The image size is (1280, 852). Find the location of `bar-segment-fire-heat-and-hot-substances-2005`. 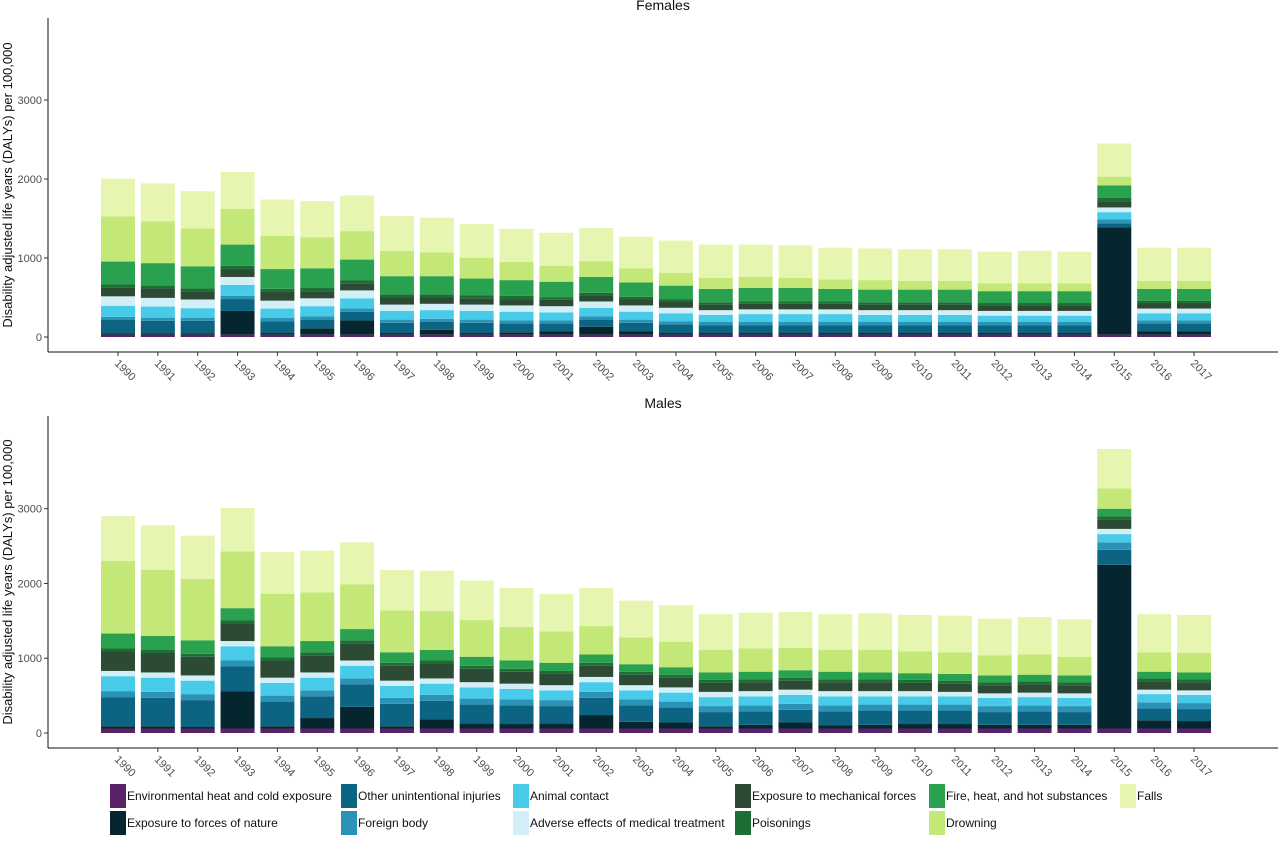

bar-segment-fire-heat-and-hot-substances-2005 is located at coordinates (715, 676).